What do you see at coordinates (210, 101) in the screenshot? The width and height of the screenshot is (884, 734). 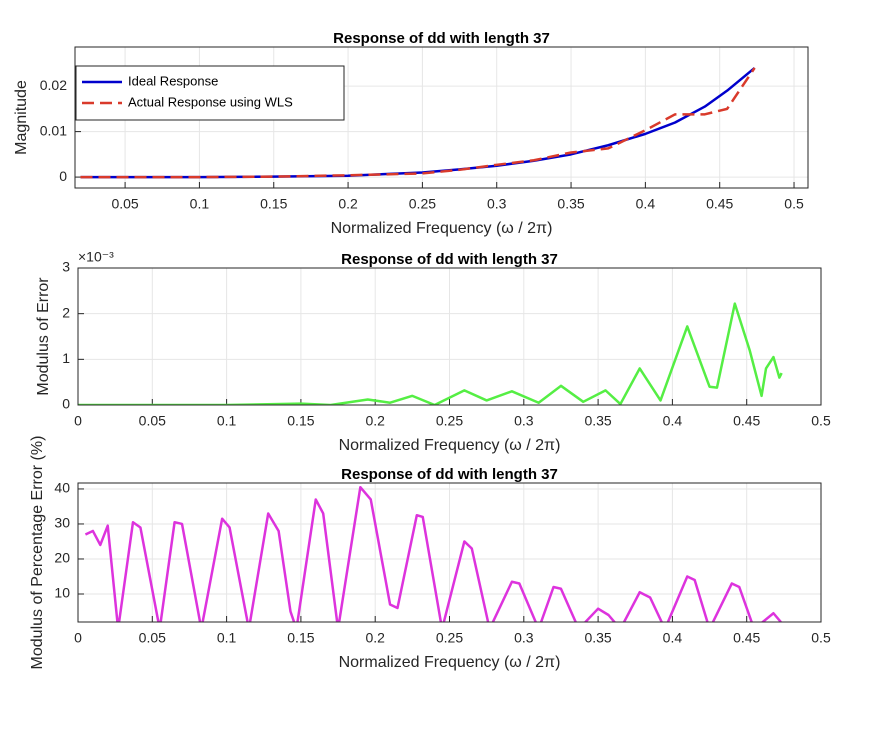 I see `legend-label: Actual Response using WLS` at bounding box center [210, 101].